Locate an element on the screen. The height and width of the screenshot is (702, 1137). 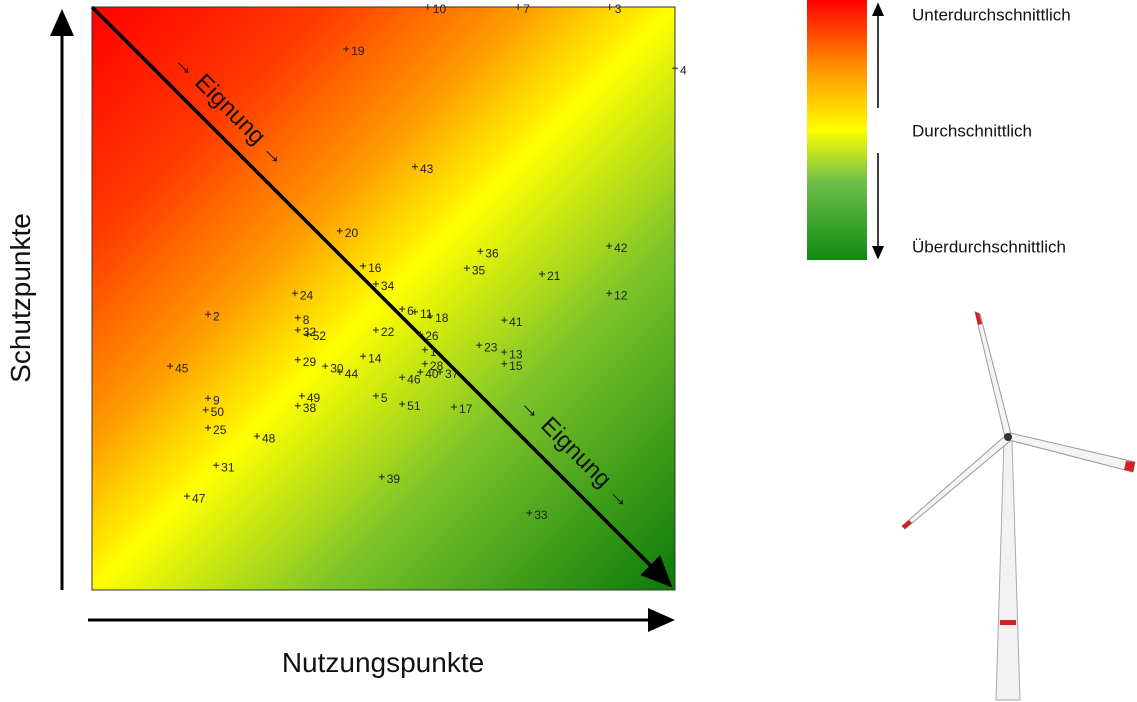
point-label: 30 is located at coordinates (337, 368).